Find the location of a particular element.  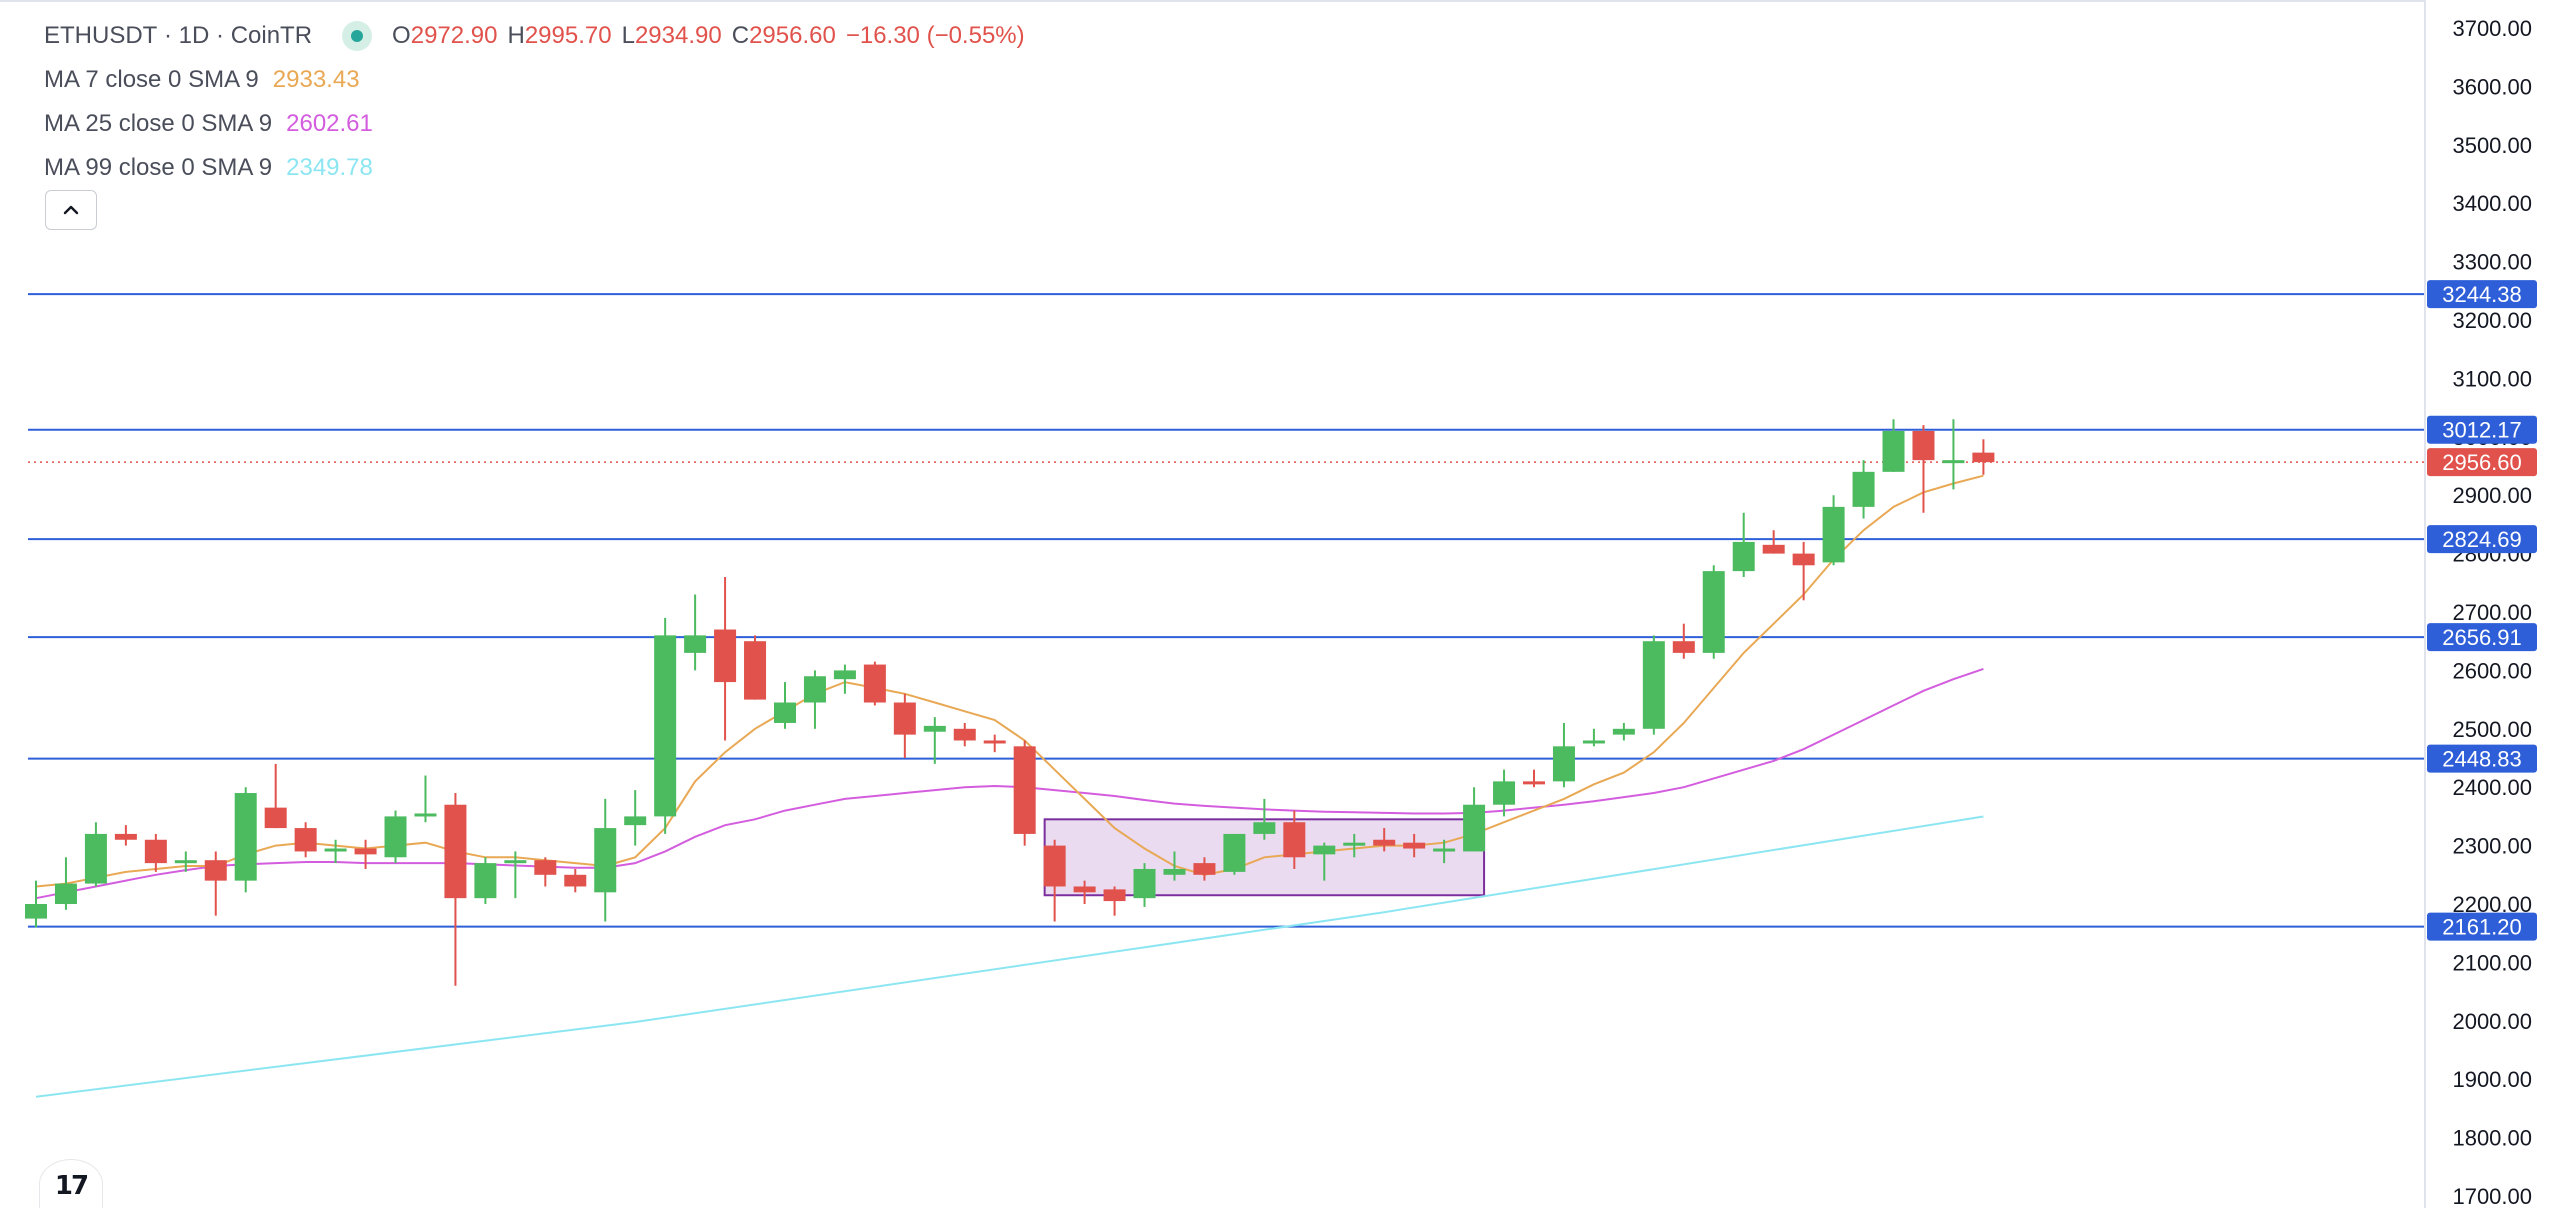

high-value: 2995.70 is located at coordinates (568, 35).